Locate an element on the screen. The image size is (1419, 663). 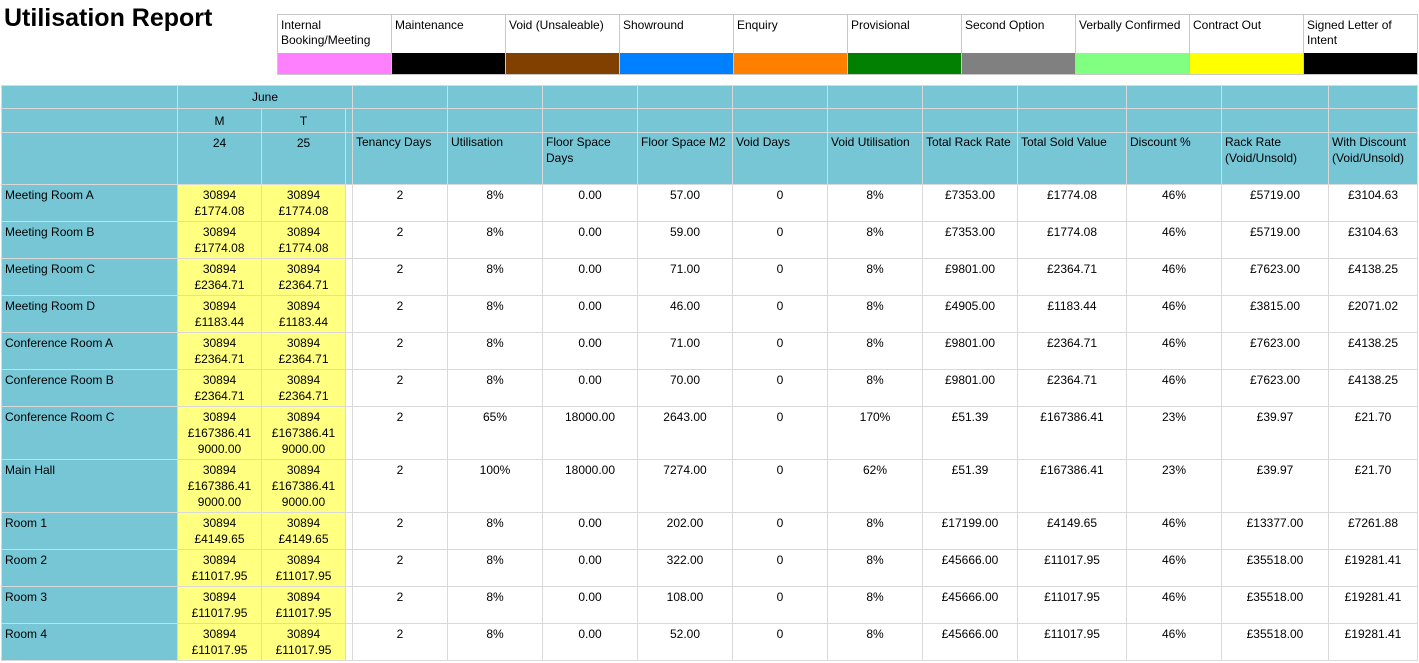
legend-label: Showround is located at coordinates (653, 25).